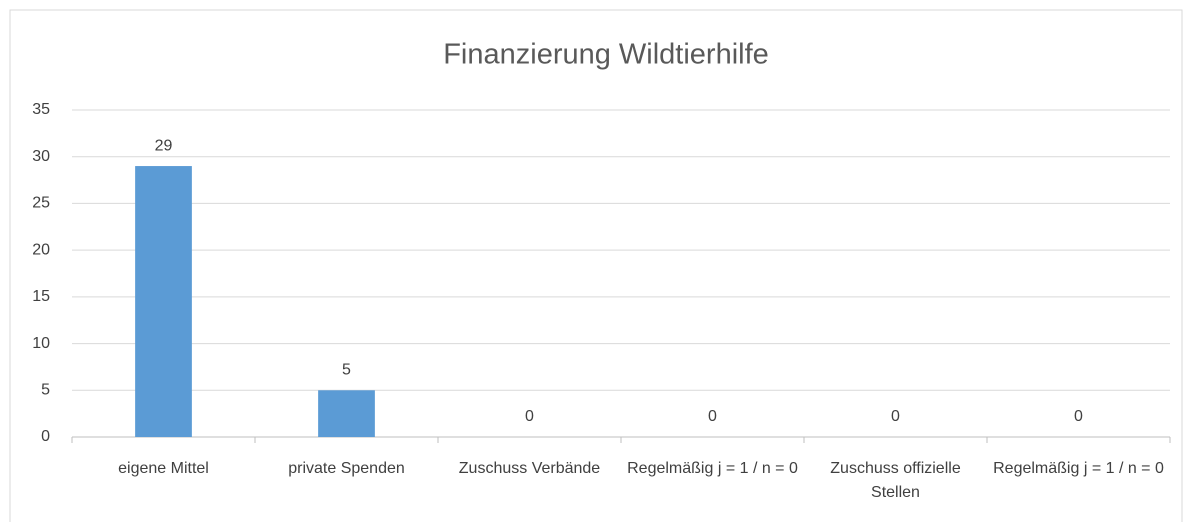 The width and height of the screenshot is (1192, 522). Describe the element at coordinates (45, 436) in the screenshot. I see `y-tick-label: 0` at that location.